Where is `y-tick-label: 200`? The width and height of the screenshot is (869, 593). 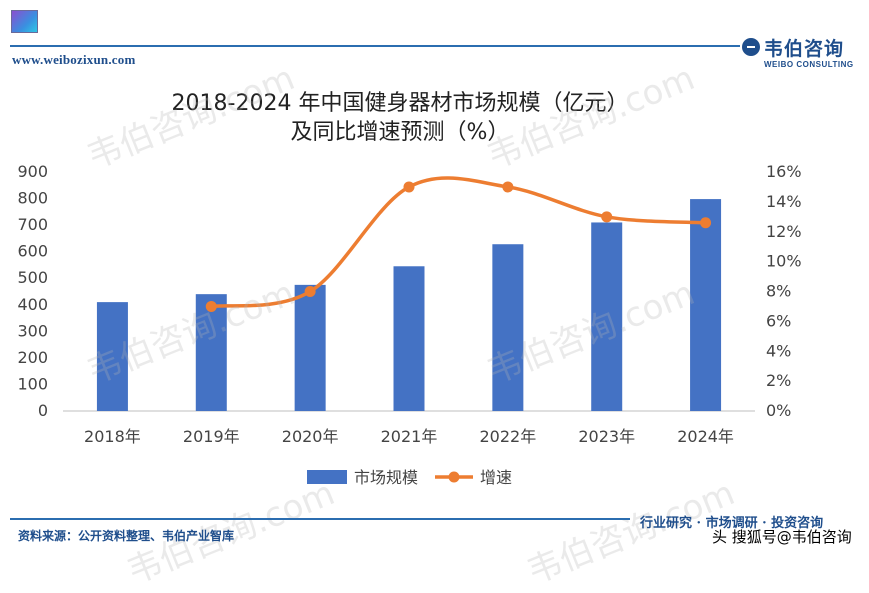 y-tick-label: 200 is located at coordinates (32, 357).